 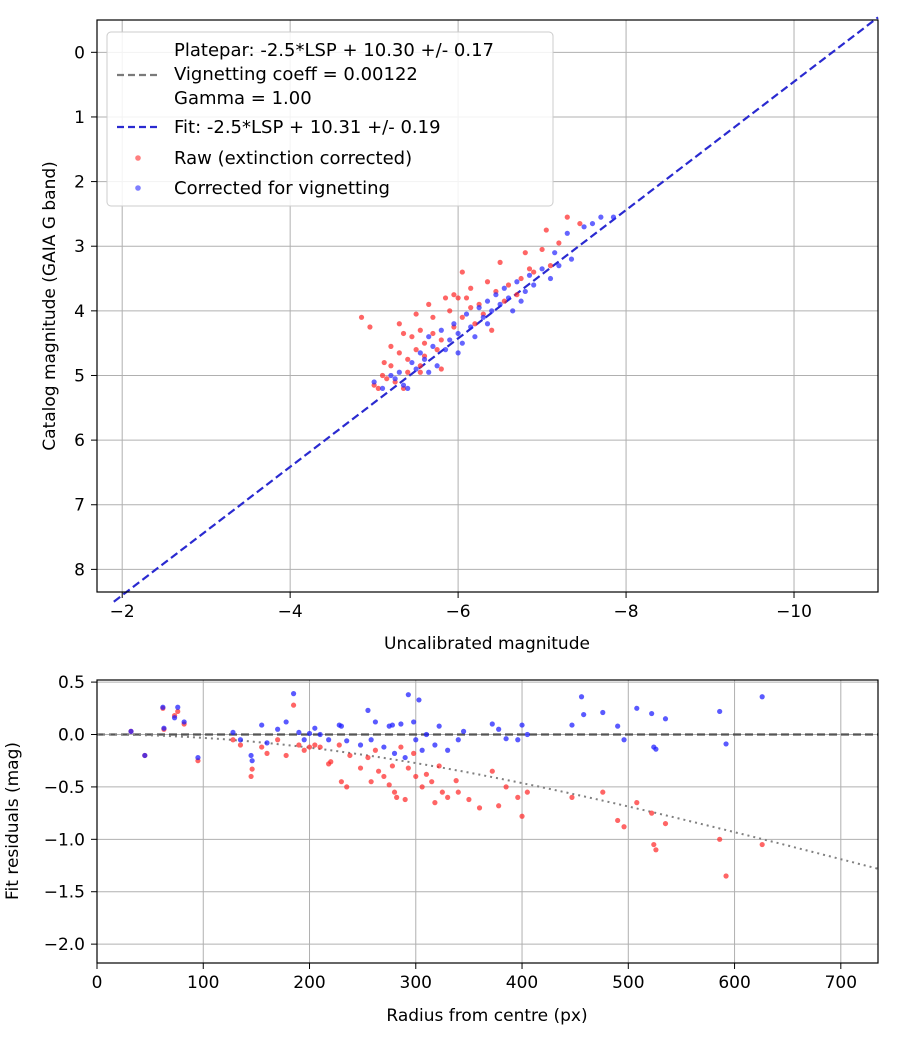 I want to click on legend-label-corrected: Corrected for vignetting, so click(x=282, y=188).